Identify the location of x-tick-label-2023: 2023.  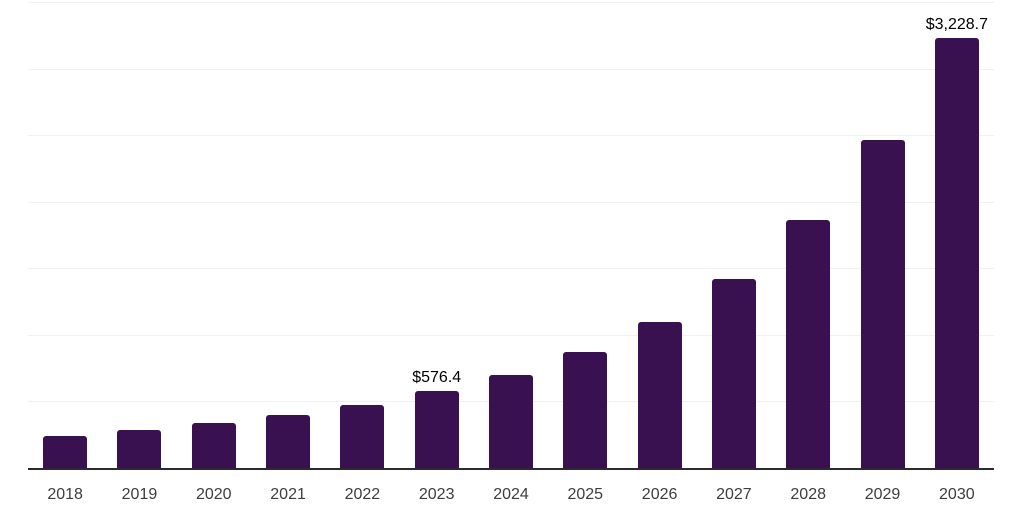
(436, 494).